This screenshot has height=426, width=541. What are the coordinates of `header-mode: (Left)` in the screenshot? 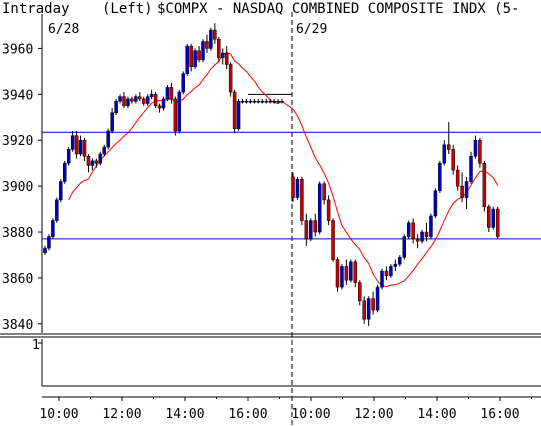 It's located at (127, 9).